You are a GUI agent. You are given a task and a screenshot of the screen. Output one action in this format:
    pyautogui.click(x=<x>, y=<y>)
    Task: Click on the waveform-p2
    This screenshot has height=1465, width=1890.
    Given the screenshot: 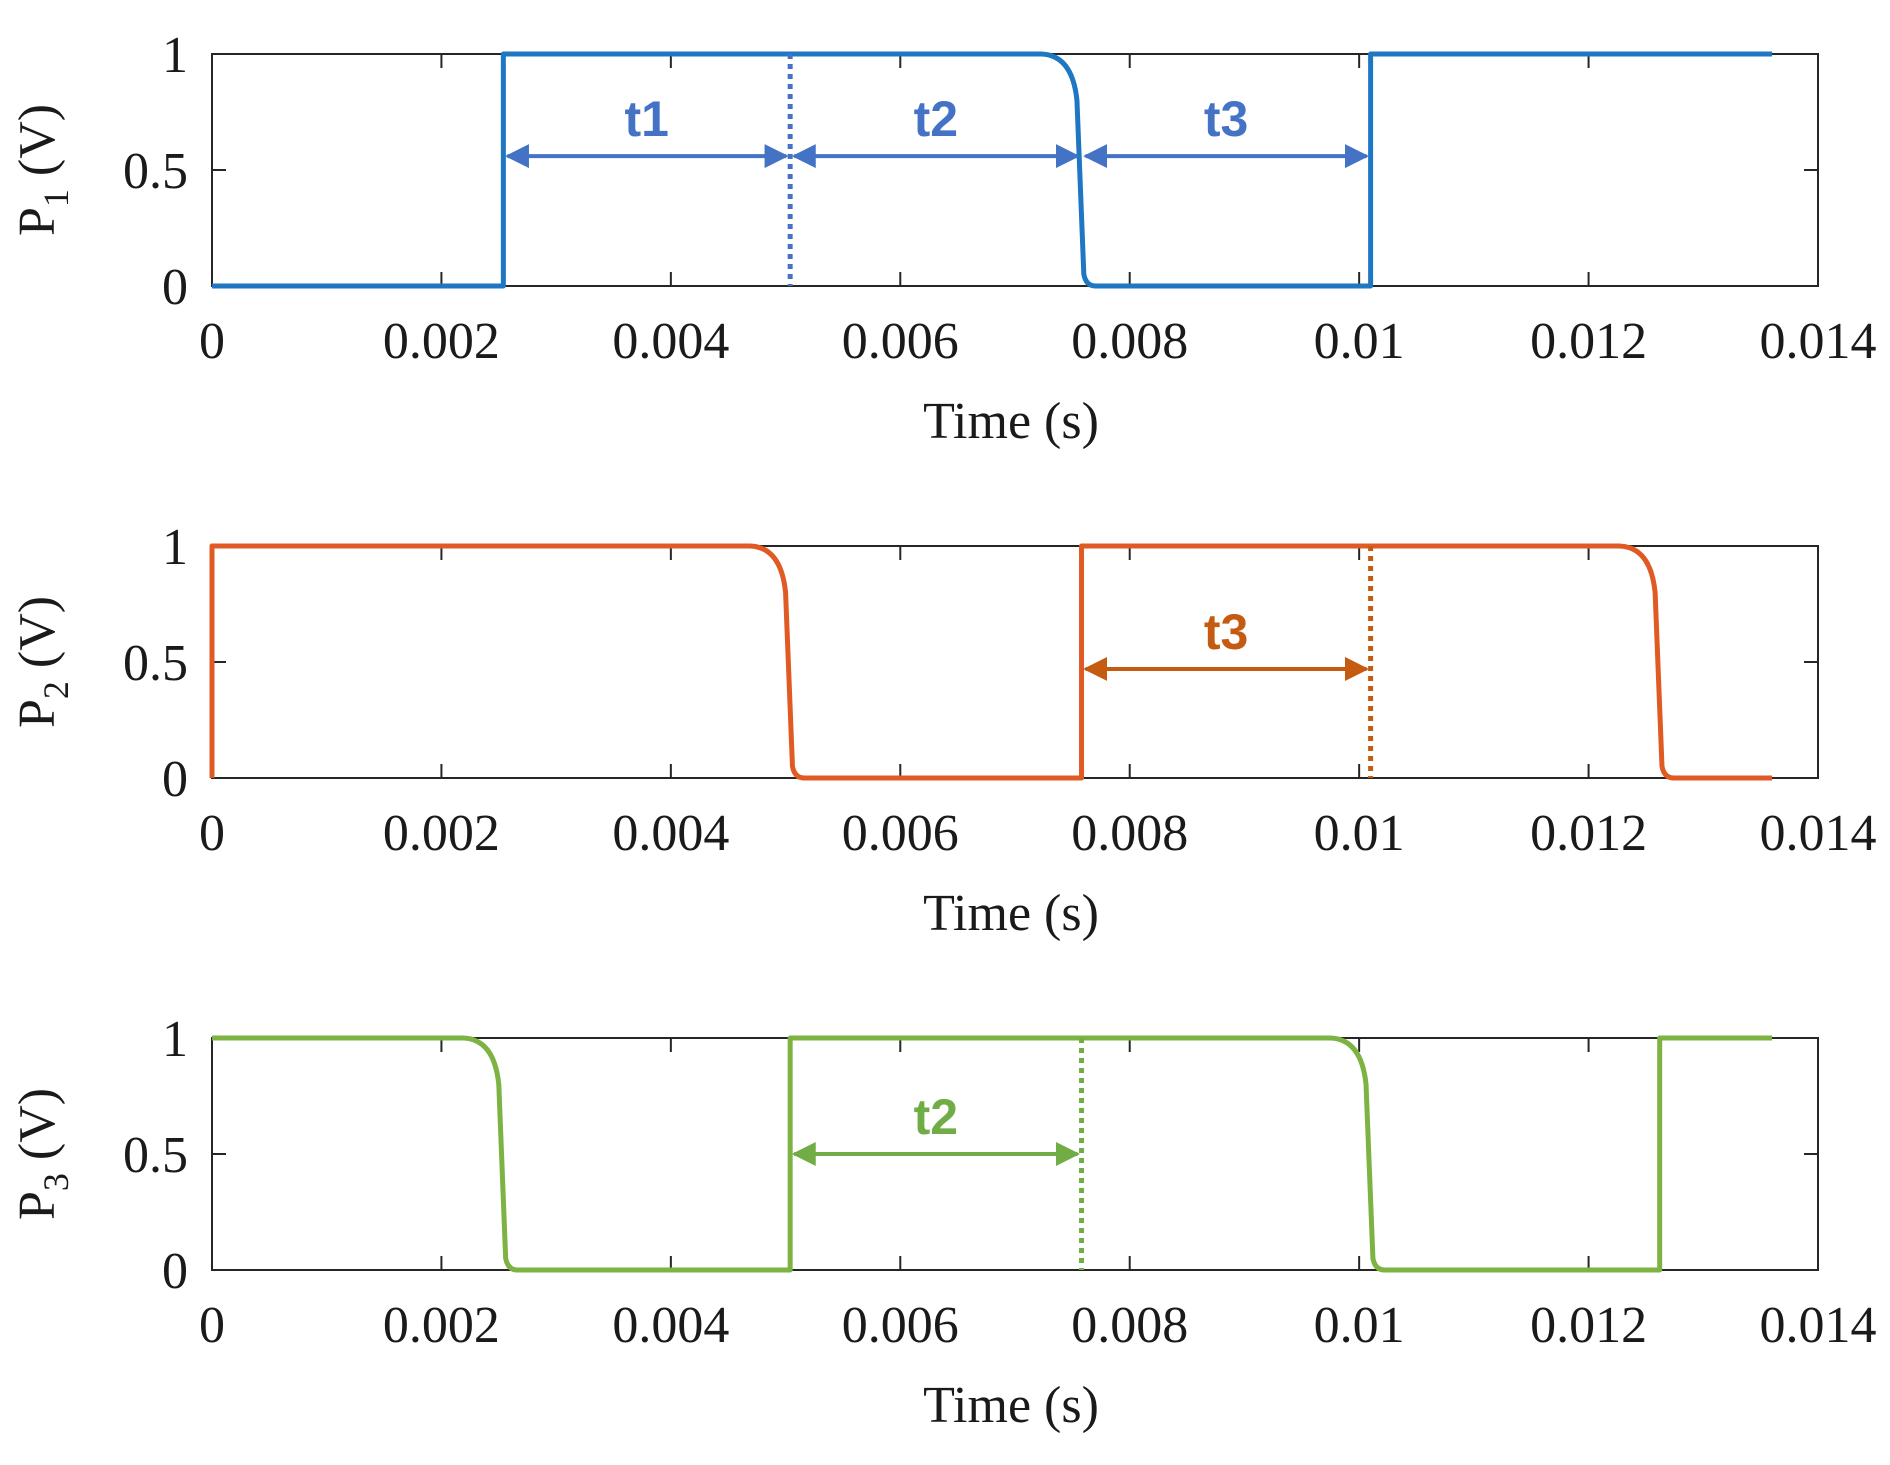 What is the action you would take?
    pyautogui.click(x=991, y=662)
    